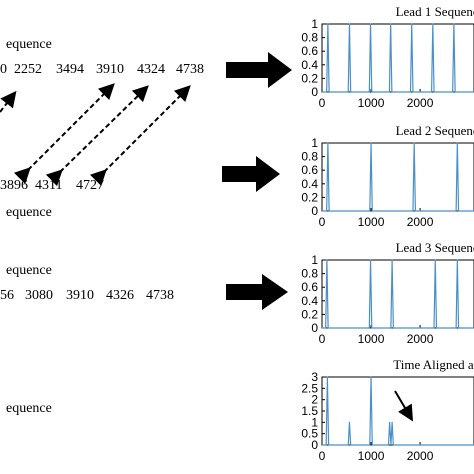 This screenshot has width=474, height=474. What do you see at coordinates (435, 247) in the screenshot?
I see `chart-title: Lead 3 Sequence` at bounding box center [435, 247].